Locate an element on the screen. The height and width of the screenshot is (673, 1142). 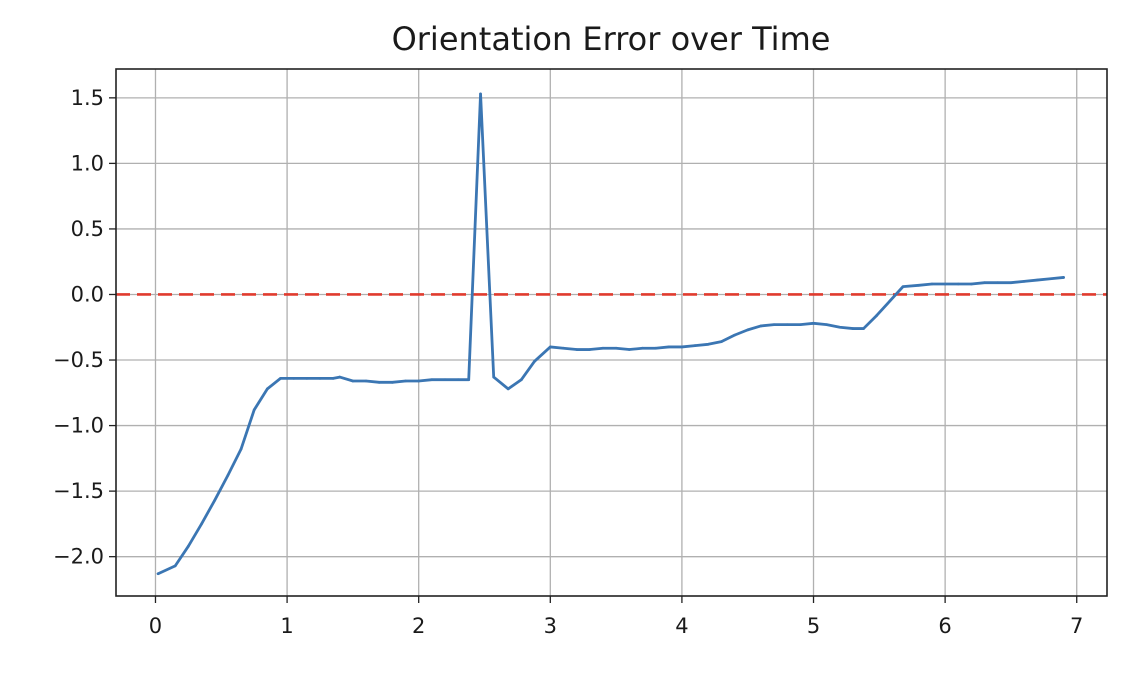
x-tick-label: 2 is located at coordinates (418, 626).